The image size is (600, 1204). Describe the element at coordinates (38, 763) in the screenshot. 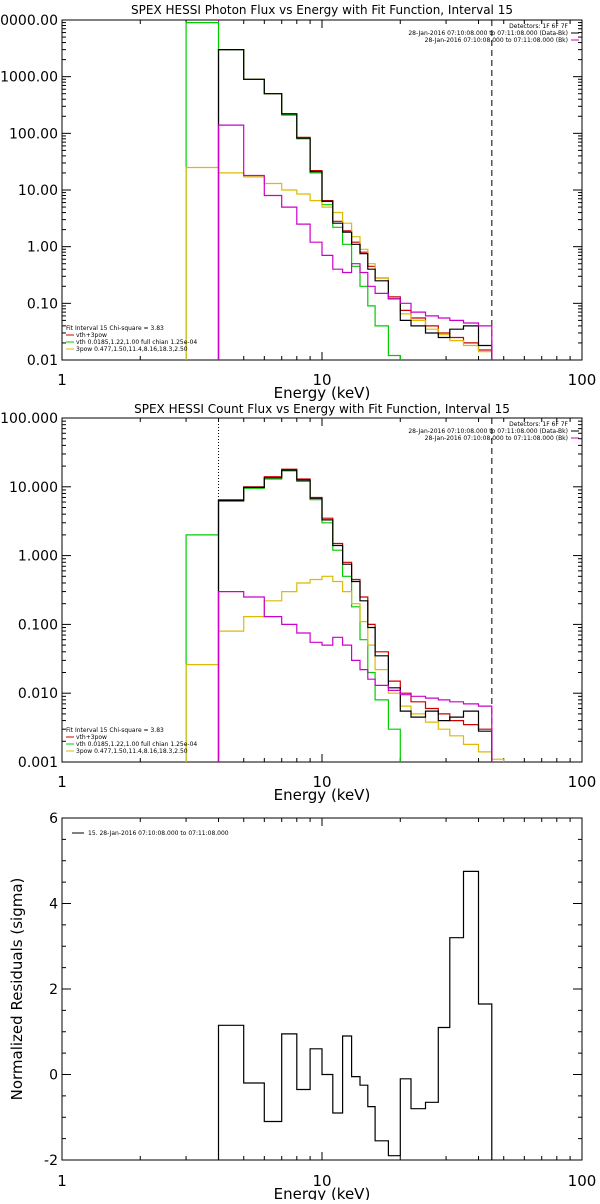

I see `y-tick-label: 0.001` at that location.